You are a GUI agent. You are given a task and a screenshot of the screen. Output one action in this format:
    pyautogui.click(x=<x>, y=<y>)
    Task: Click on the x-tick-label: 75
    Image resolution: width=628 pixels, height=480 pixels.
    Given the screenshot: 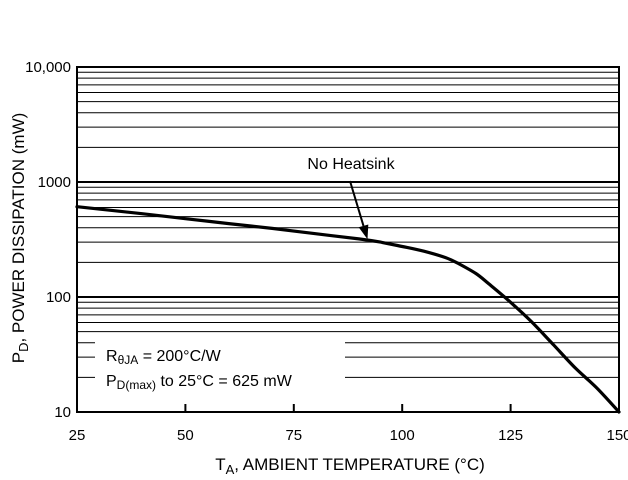 What is the action you would take?
    pyautogui.click(x=293, y=435)
    